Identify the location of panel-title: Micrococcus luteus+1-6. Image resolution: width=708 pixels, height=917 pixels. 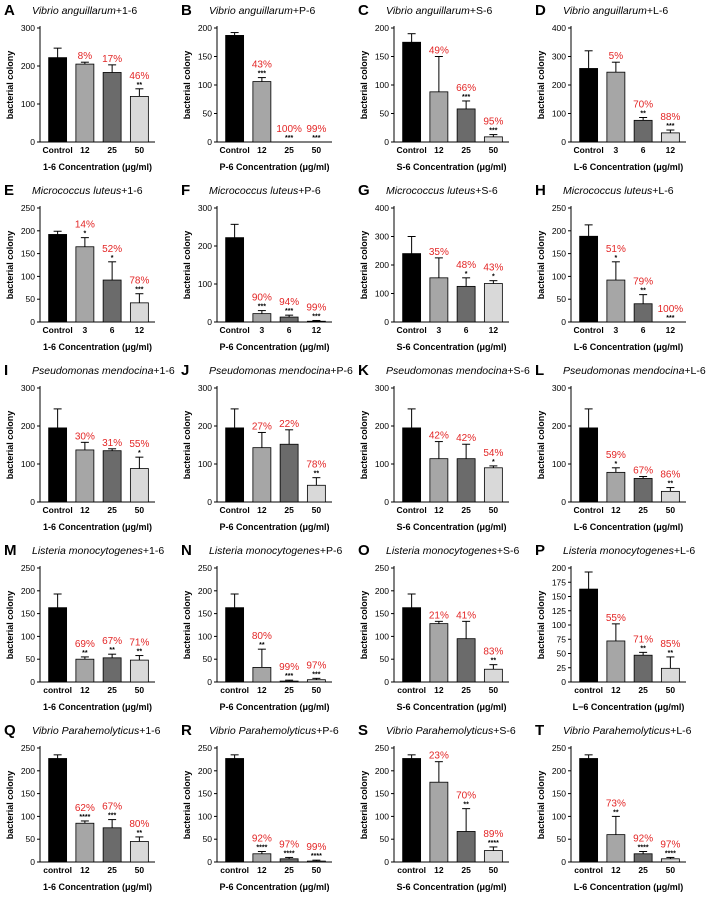
(87, 191).